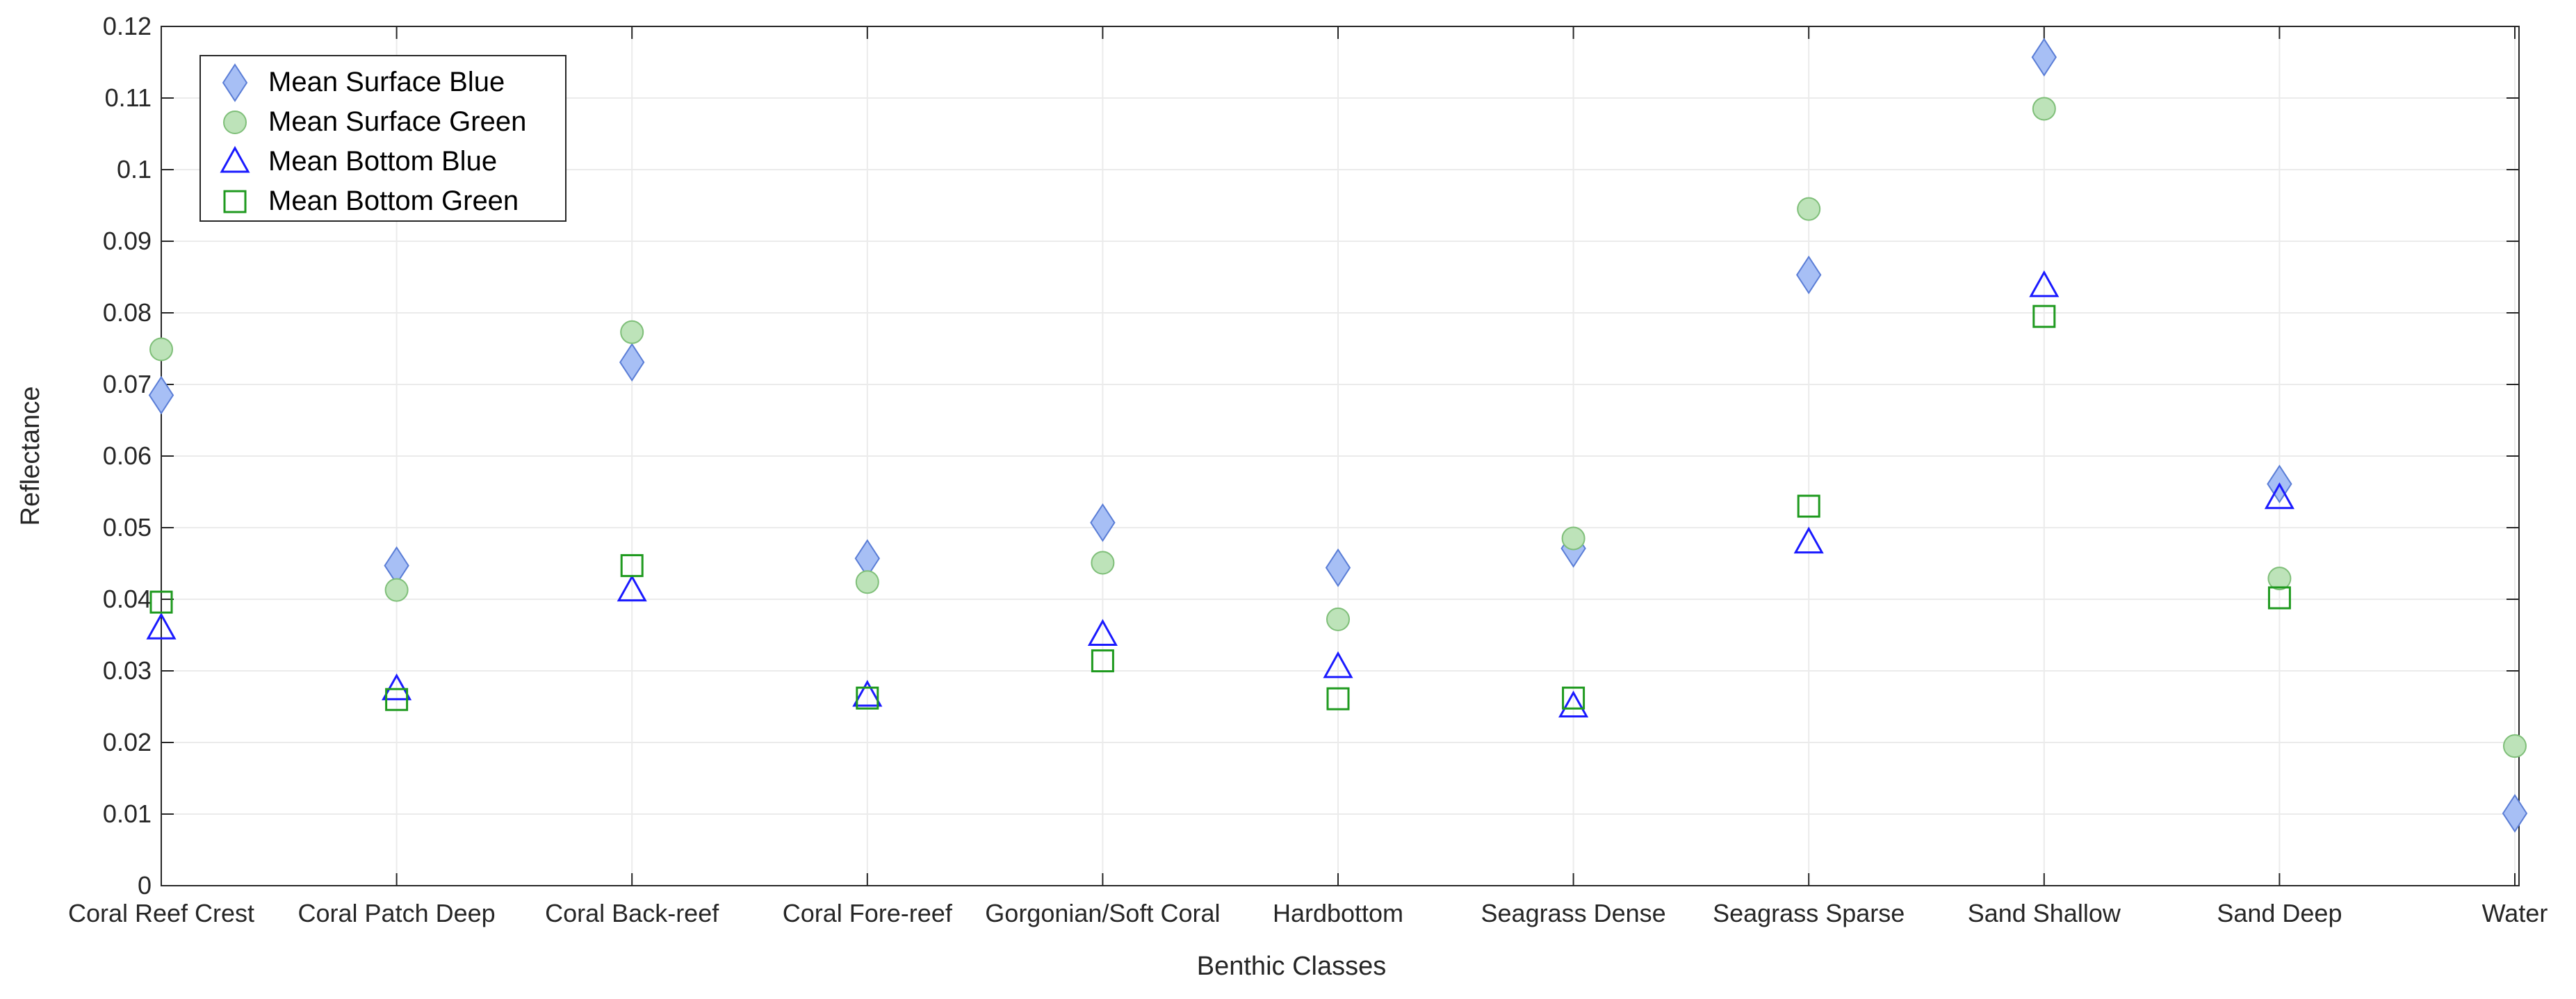  What do you see at coordinates (30, 456) in the screenshot?
I see `y-axis-label: Reflectance` at bounding box center [30, 456].